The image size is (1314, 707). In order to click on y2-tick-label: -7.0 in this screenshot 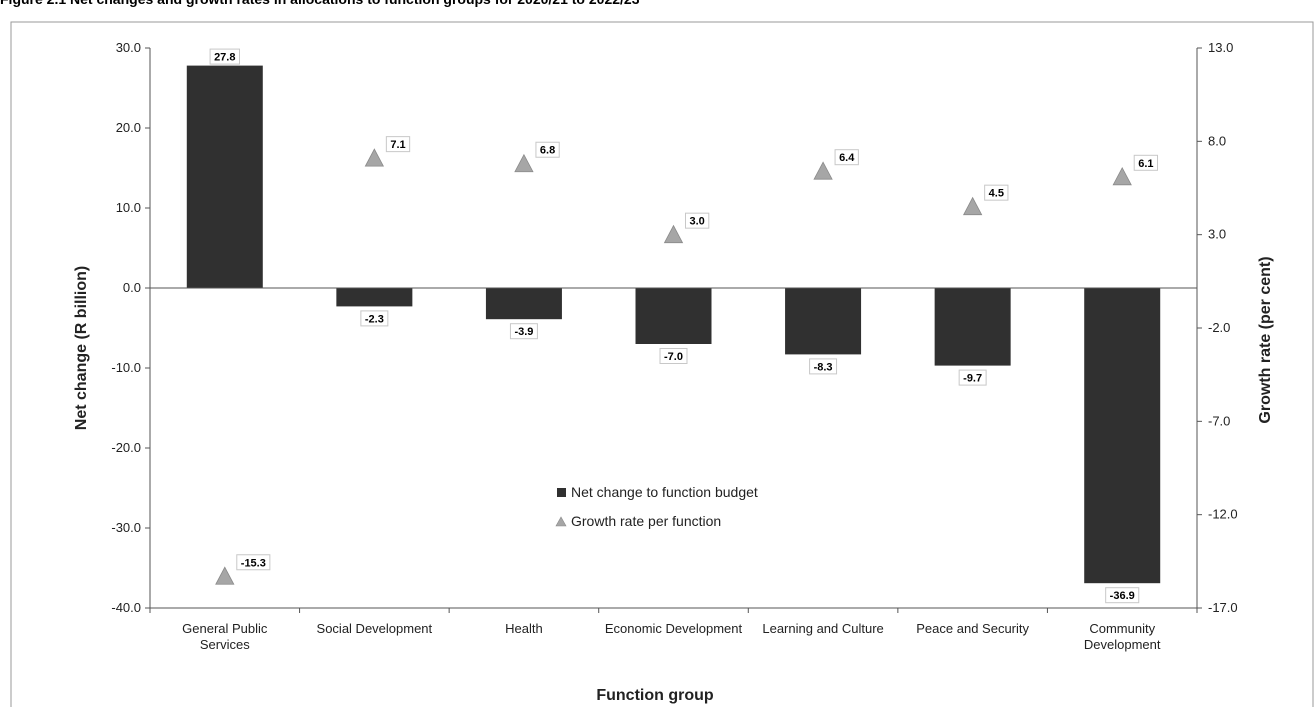, I will do `click(1219, 420)`.